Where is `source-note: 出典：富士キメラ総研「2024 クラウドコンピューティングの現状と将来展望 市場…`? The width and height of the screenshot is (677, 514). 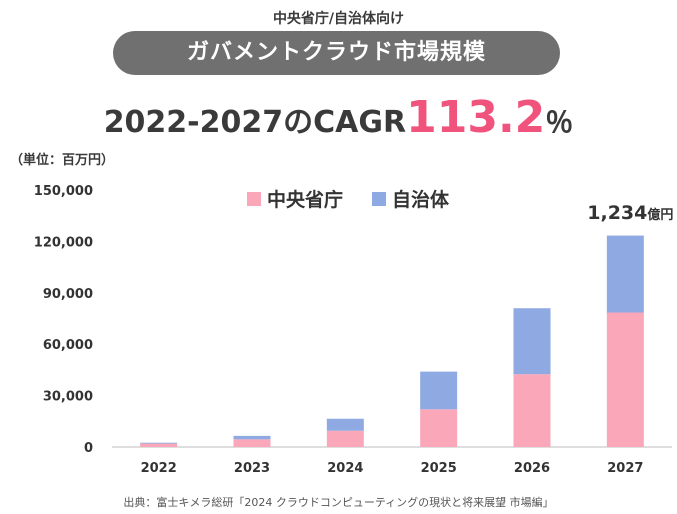 source-note: 出典：富士キメラ総研「2024 クラウドコンピューティングの現状と将来展望 市場… is located at coordinates (338, 502).